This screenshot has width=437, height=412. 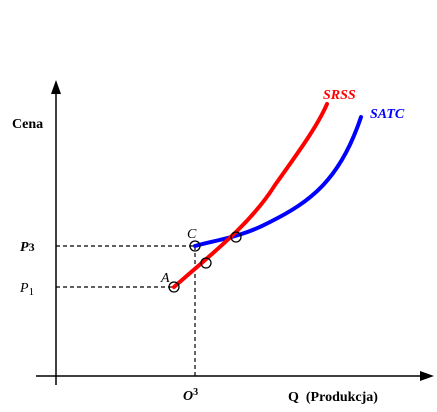 I want to click on point-c-label: C, so click(x=192, y=234).